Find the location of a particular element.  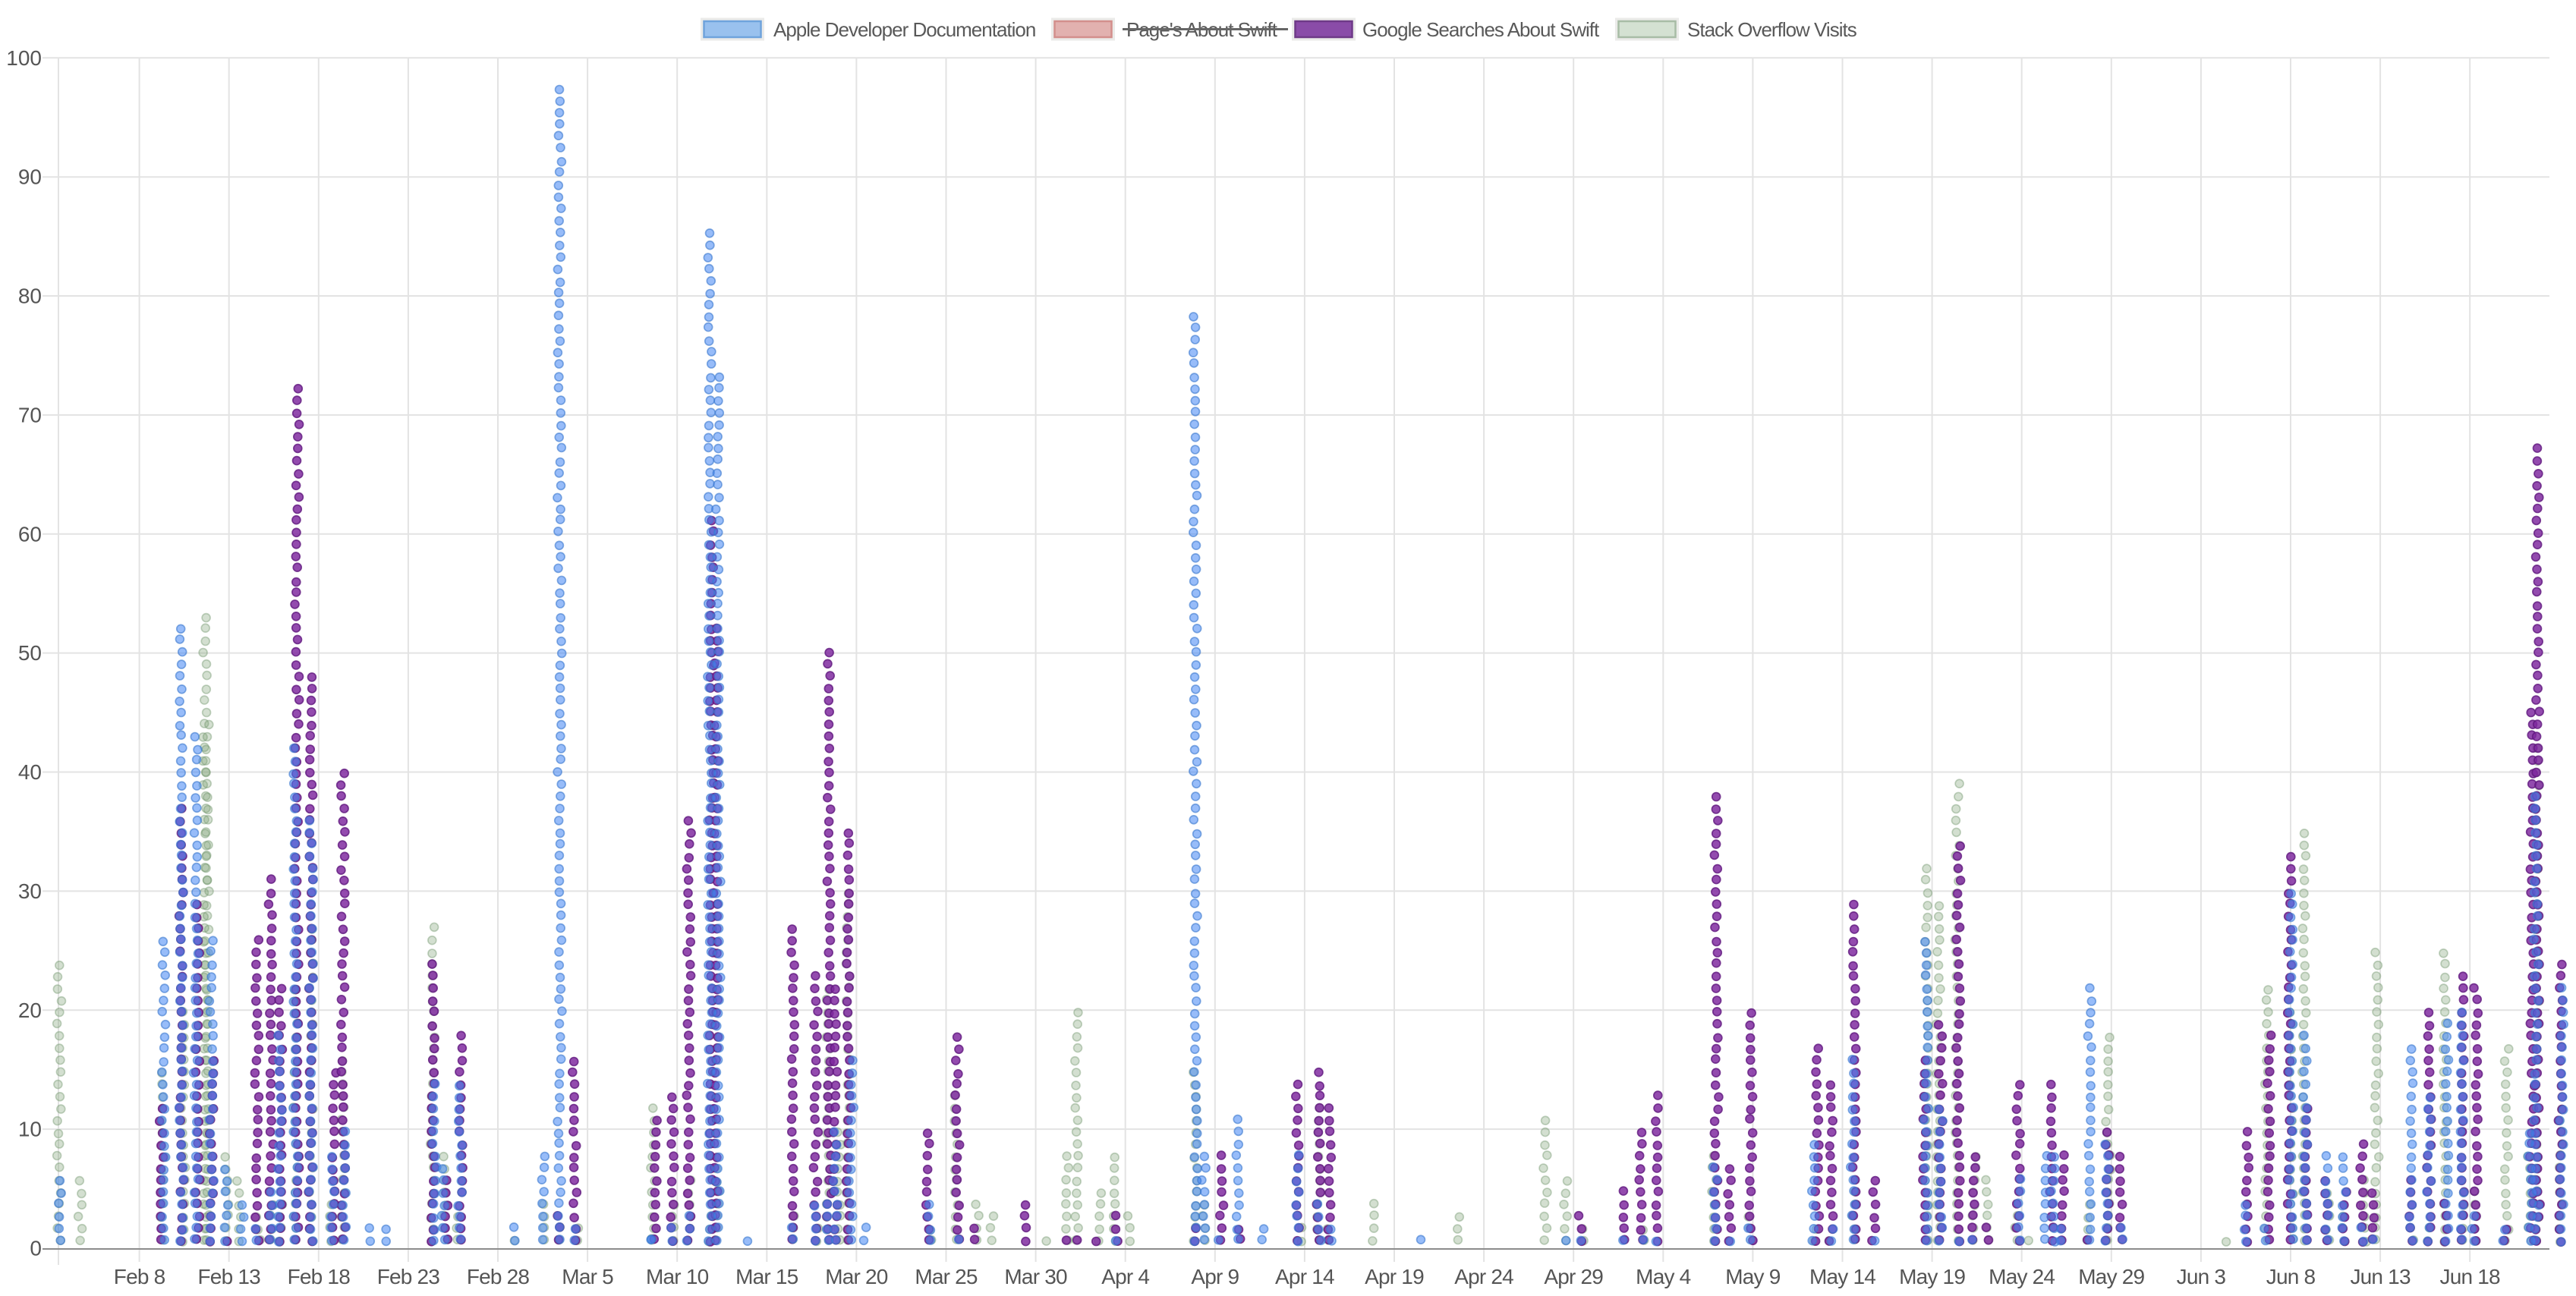

svg-text: Google Searches About Swift is located at coordinates (1481, 29).